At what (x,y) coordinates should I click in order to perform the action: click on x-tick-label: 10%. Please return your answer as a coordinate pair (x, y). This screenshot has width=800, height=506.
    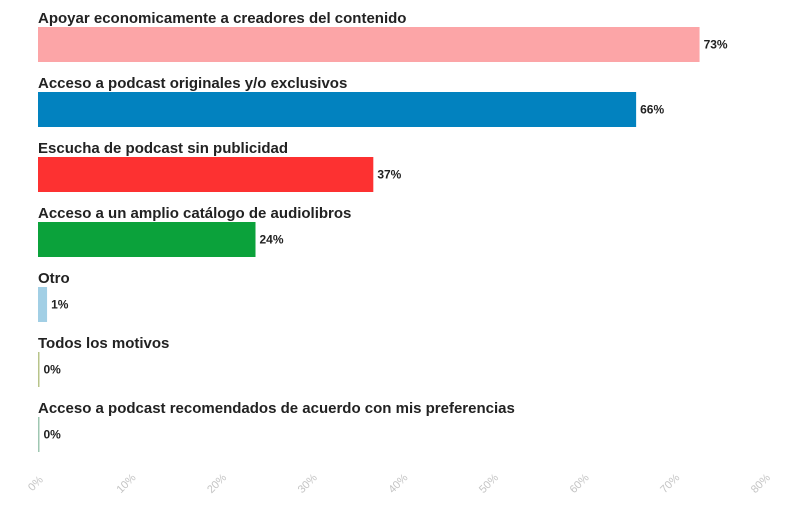
    Looking at the image, I should click on (126, 484).